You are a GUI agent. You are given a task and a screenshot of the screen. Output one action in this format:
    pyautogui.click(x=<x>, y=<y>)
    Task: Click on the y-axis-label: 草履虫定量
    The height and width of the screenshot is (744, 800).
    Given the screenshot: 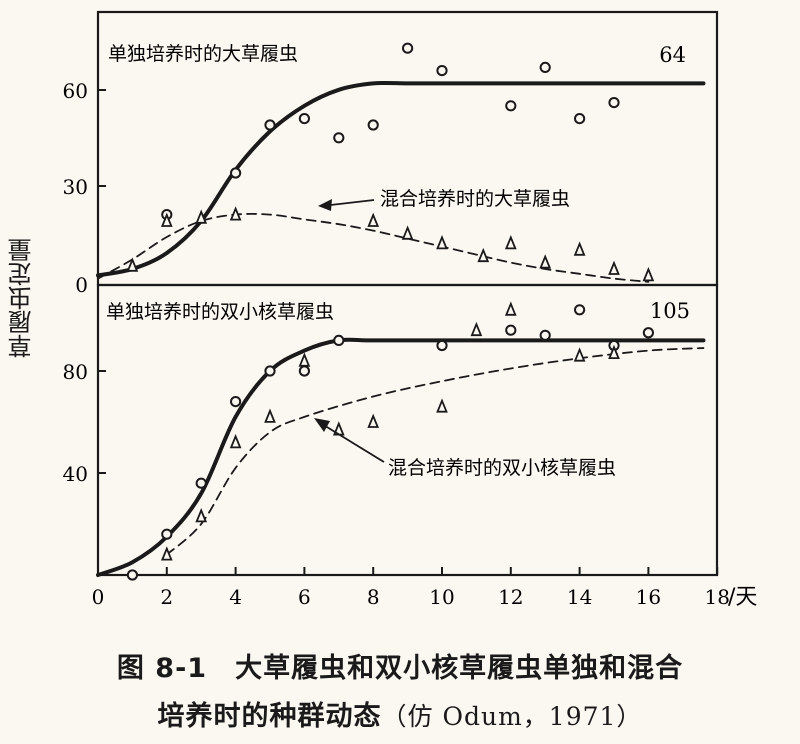 What is the action you would take?
    pyautogui.click(x=22, y=298)
    